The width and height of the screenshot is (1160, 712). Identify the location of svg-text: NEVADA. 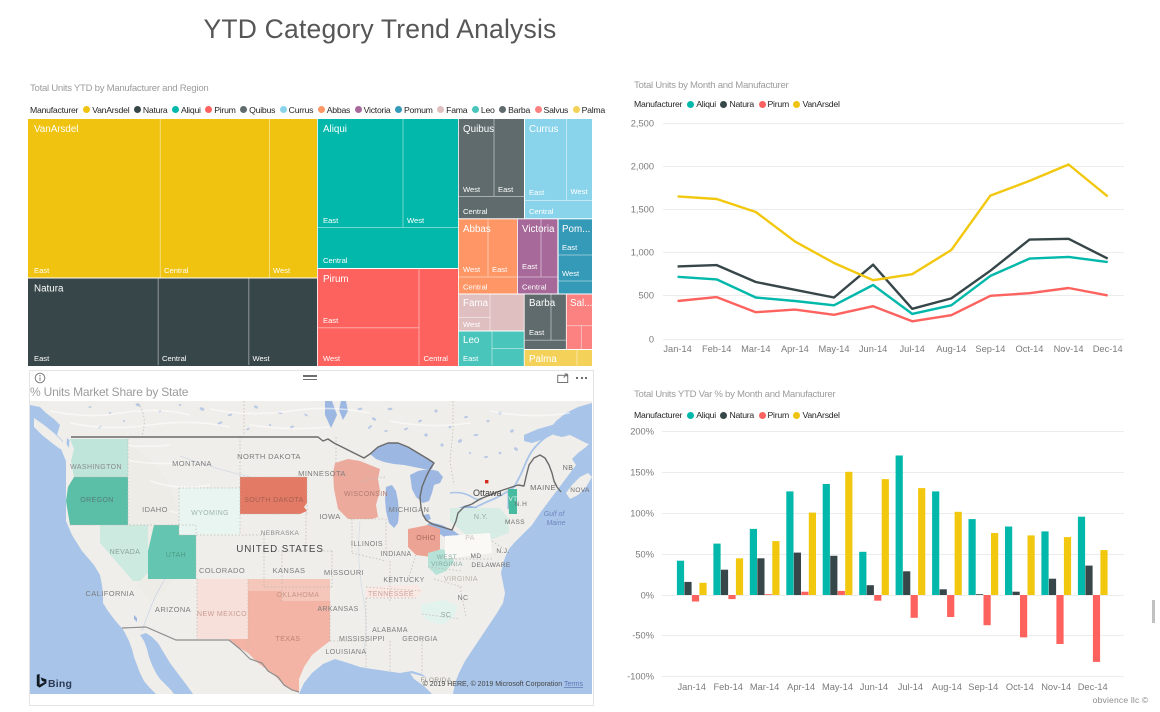
(125, 552).